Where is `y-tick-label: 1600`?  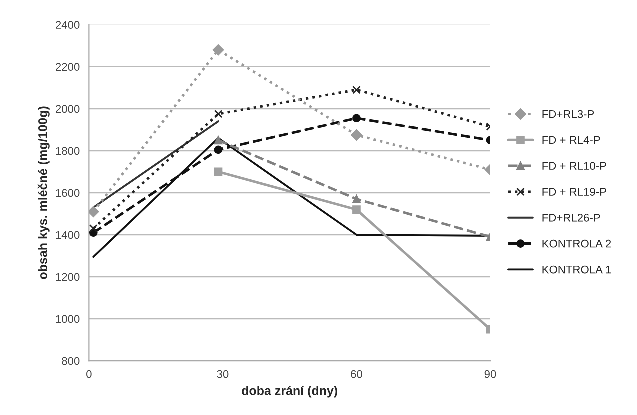
y-tick-label: 1600 is located at coordinates (68, 193).